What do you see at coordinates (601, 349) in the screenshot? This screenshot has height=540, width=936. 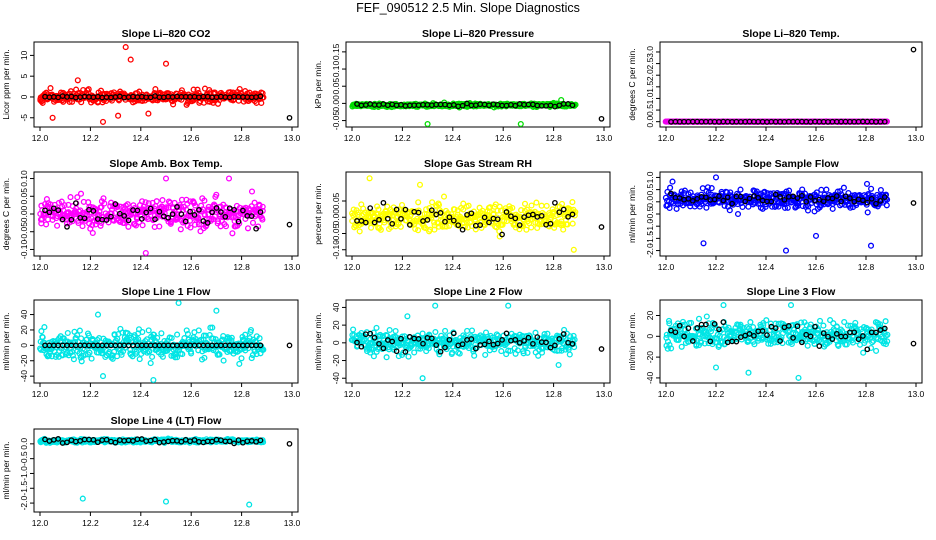 I see `trailing-point` at bounding box center [601, 349].